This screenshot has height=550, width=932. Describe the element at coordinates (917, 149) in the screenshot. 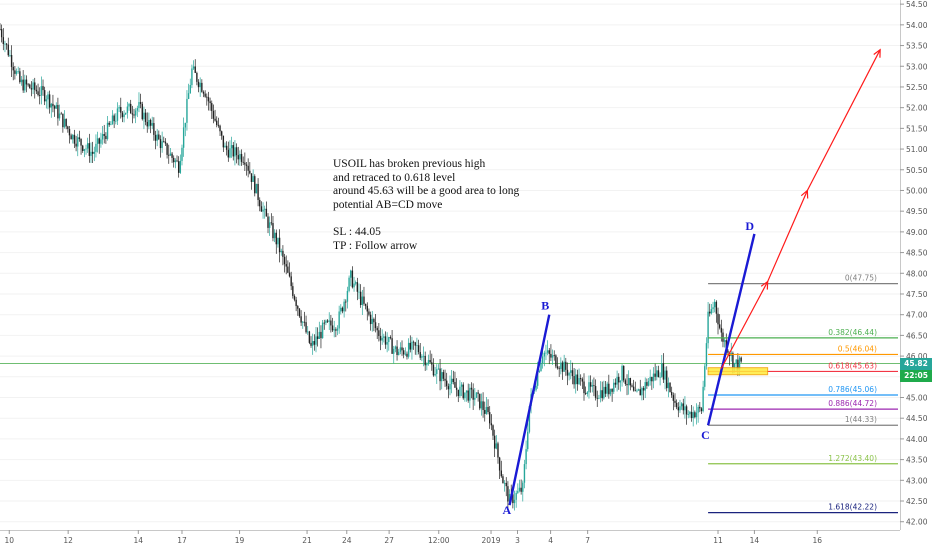

I see `price-tick-label: 51.00` at that location.